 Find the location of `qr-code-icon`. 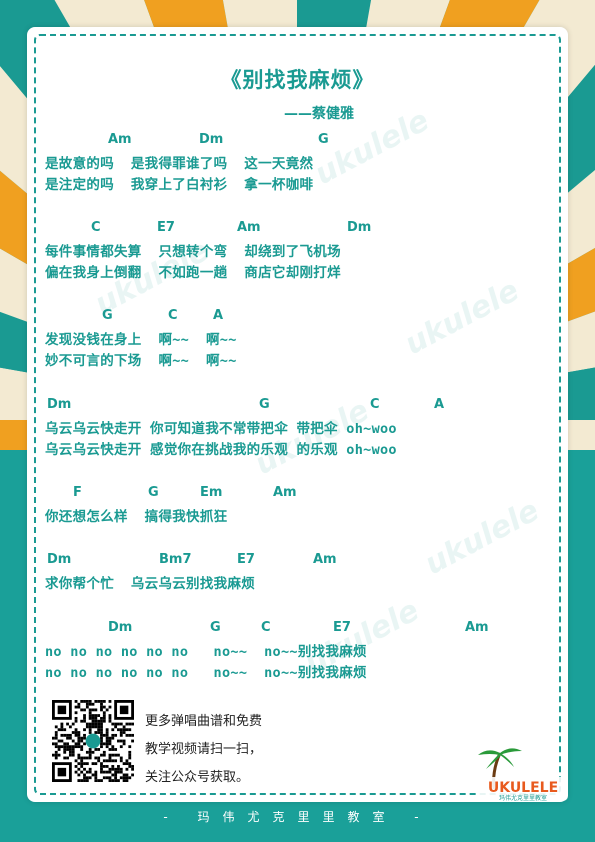

qr-code-icon is located at coordinates (93, 741).